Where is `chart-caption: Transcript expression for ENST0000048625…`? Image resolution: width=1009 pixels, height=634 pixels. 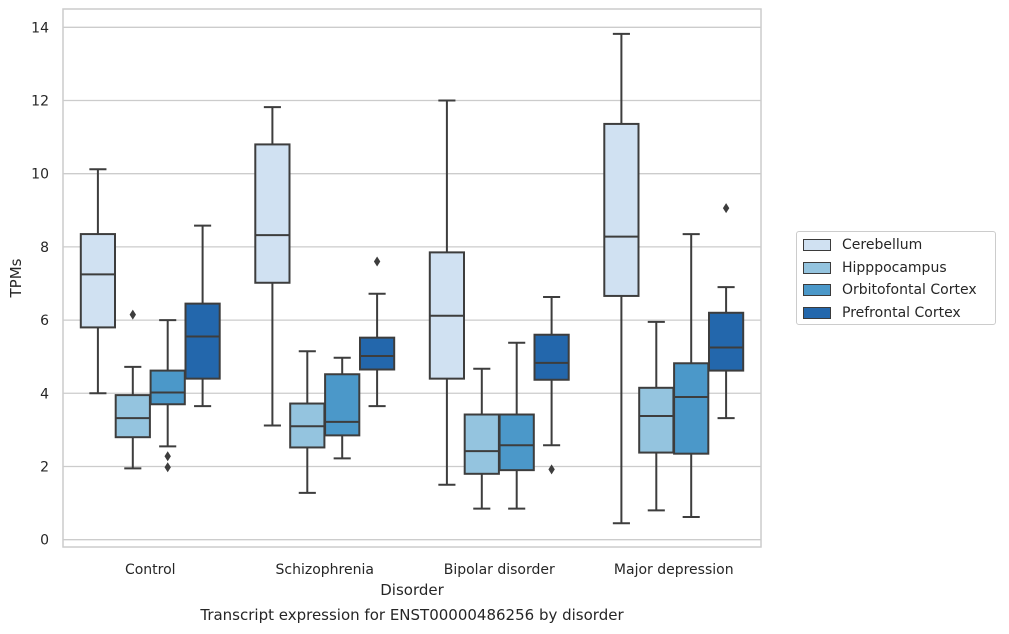 chart-caption: Transcript expression for ENST0000048625… is located at coordinates (412, 615).